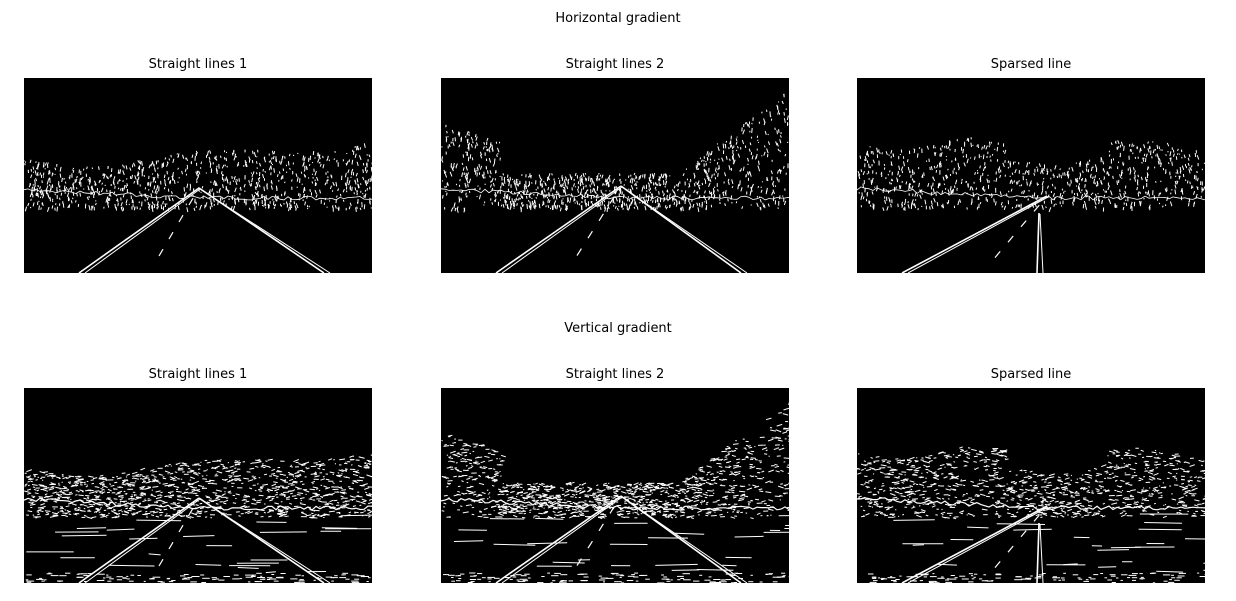 The image size is (1236, 601). What do you see at coordinates (1031, 175) in the screenshot?
I see `edge-image-horizontal-sparsed-line` at bounding box center [1031, 175].